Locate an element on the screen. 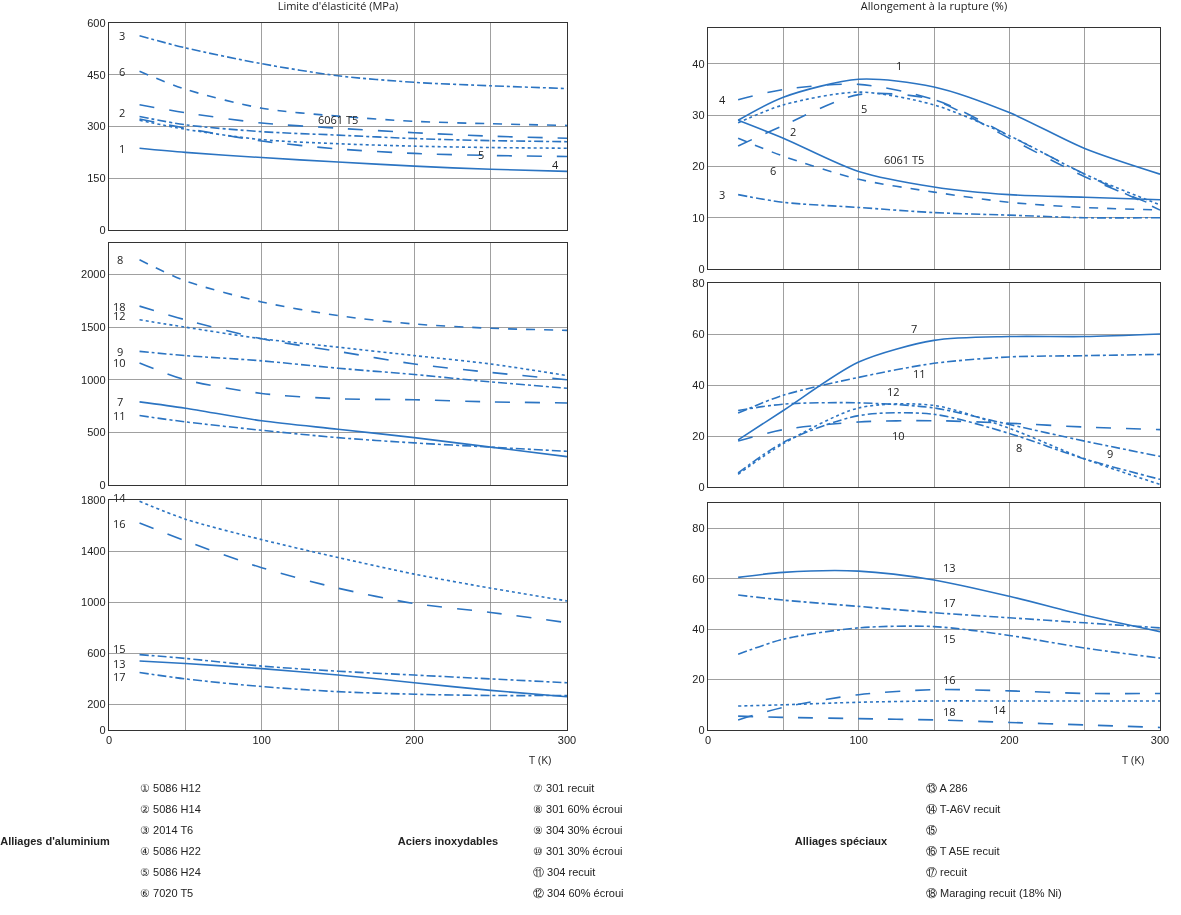  text: ⑥ 7020 T5 is located at coordinates (167, 893).